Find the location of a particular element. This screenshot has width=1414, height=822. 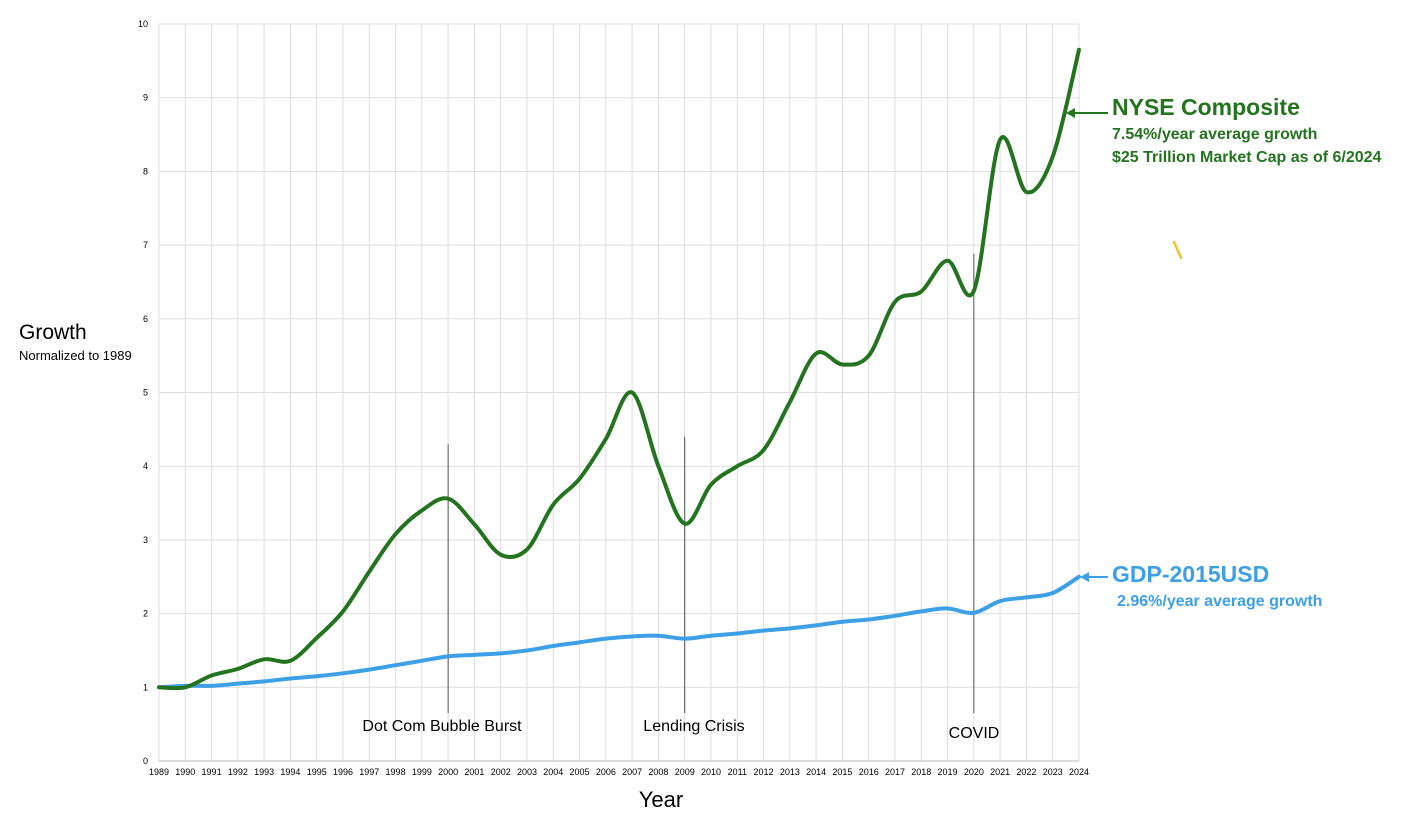

x-tick-label: 2015 is located at coordinates (842, 772).